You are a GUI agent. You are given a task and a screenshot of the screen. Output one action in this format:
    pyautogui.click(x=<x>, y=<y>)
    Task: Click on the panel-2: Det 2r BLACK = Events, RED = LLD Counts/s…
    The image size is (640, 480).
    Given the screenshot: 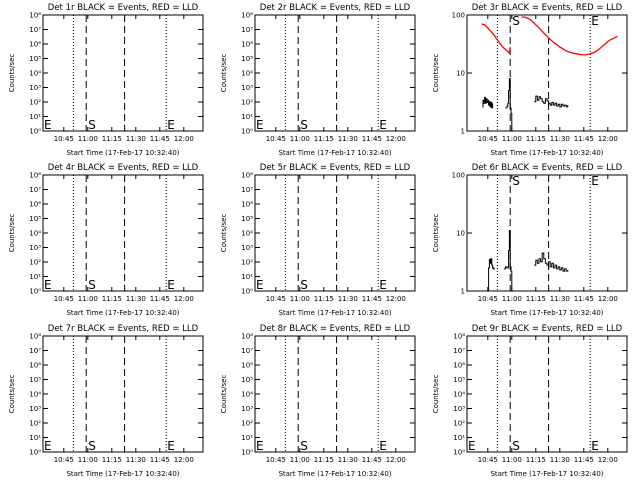 What is the action you would take?
    pyautogui.click(x=318, y=80)
    